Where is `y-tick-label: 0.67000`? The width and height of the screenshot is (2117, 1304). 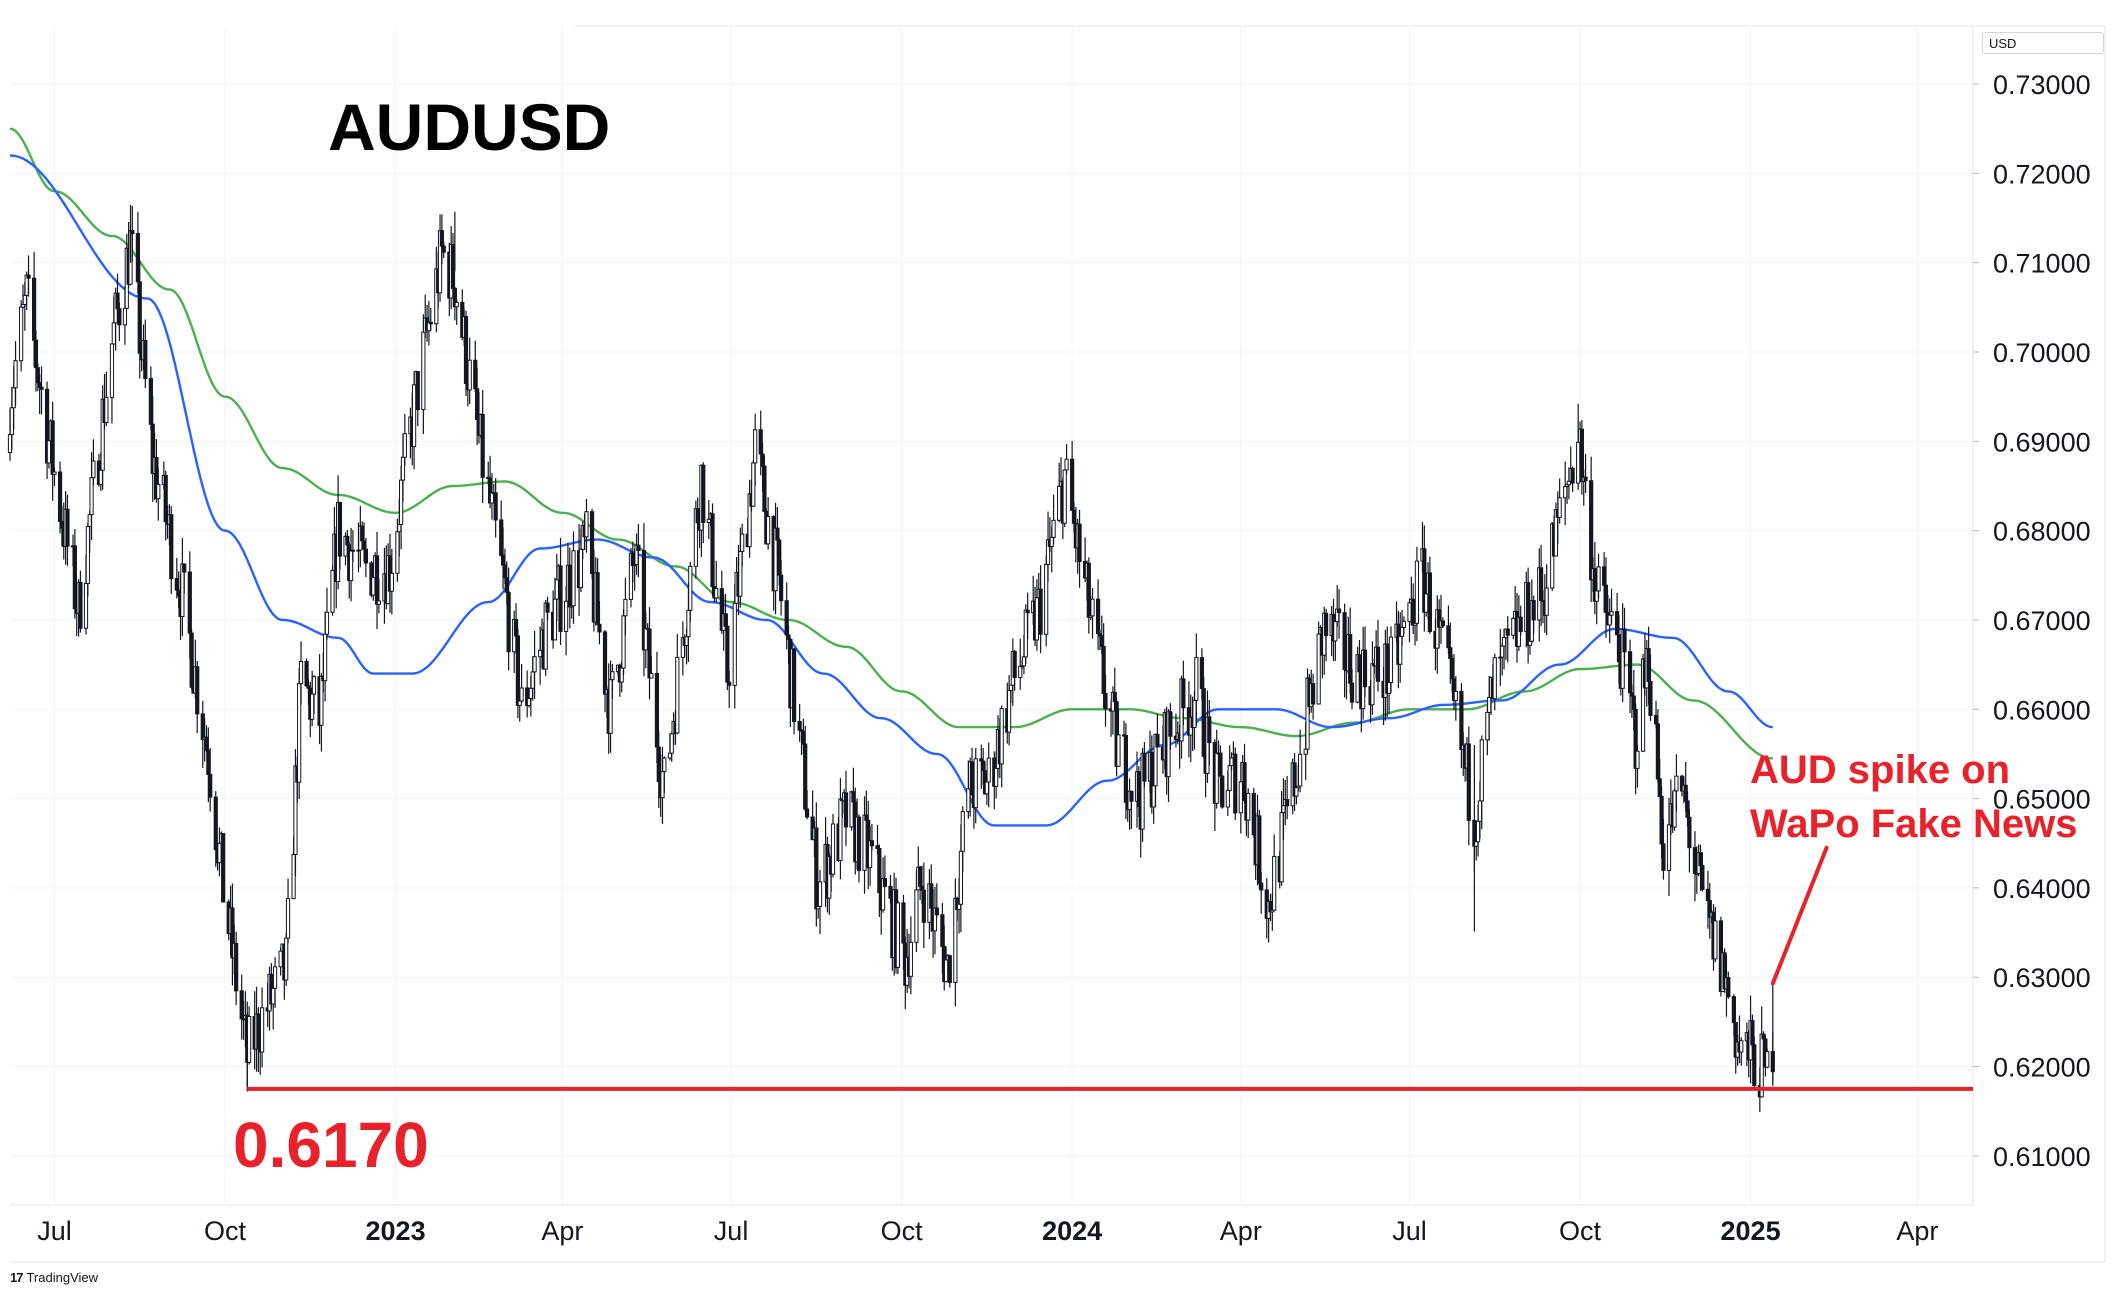
y-tick-label: 0.67000 is located at coordinates (2042, 621).